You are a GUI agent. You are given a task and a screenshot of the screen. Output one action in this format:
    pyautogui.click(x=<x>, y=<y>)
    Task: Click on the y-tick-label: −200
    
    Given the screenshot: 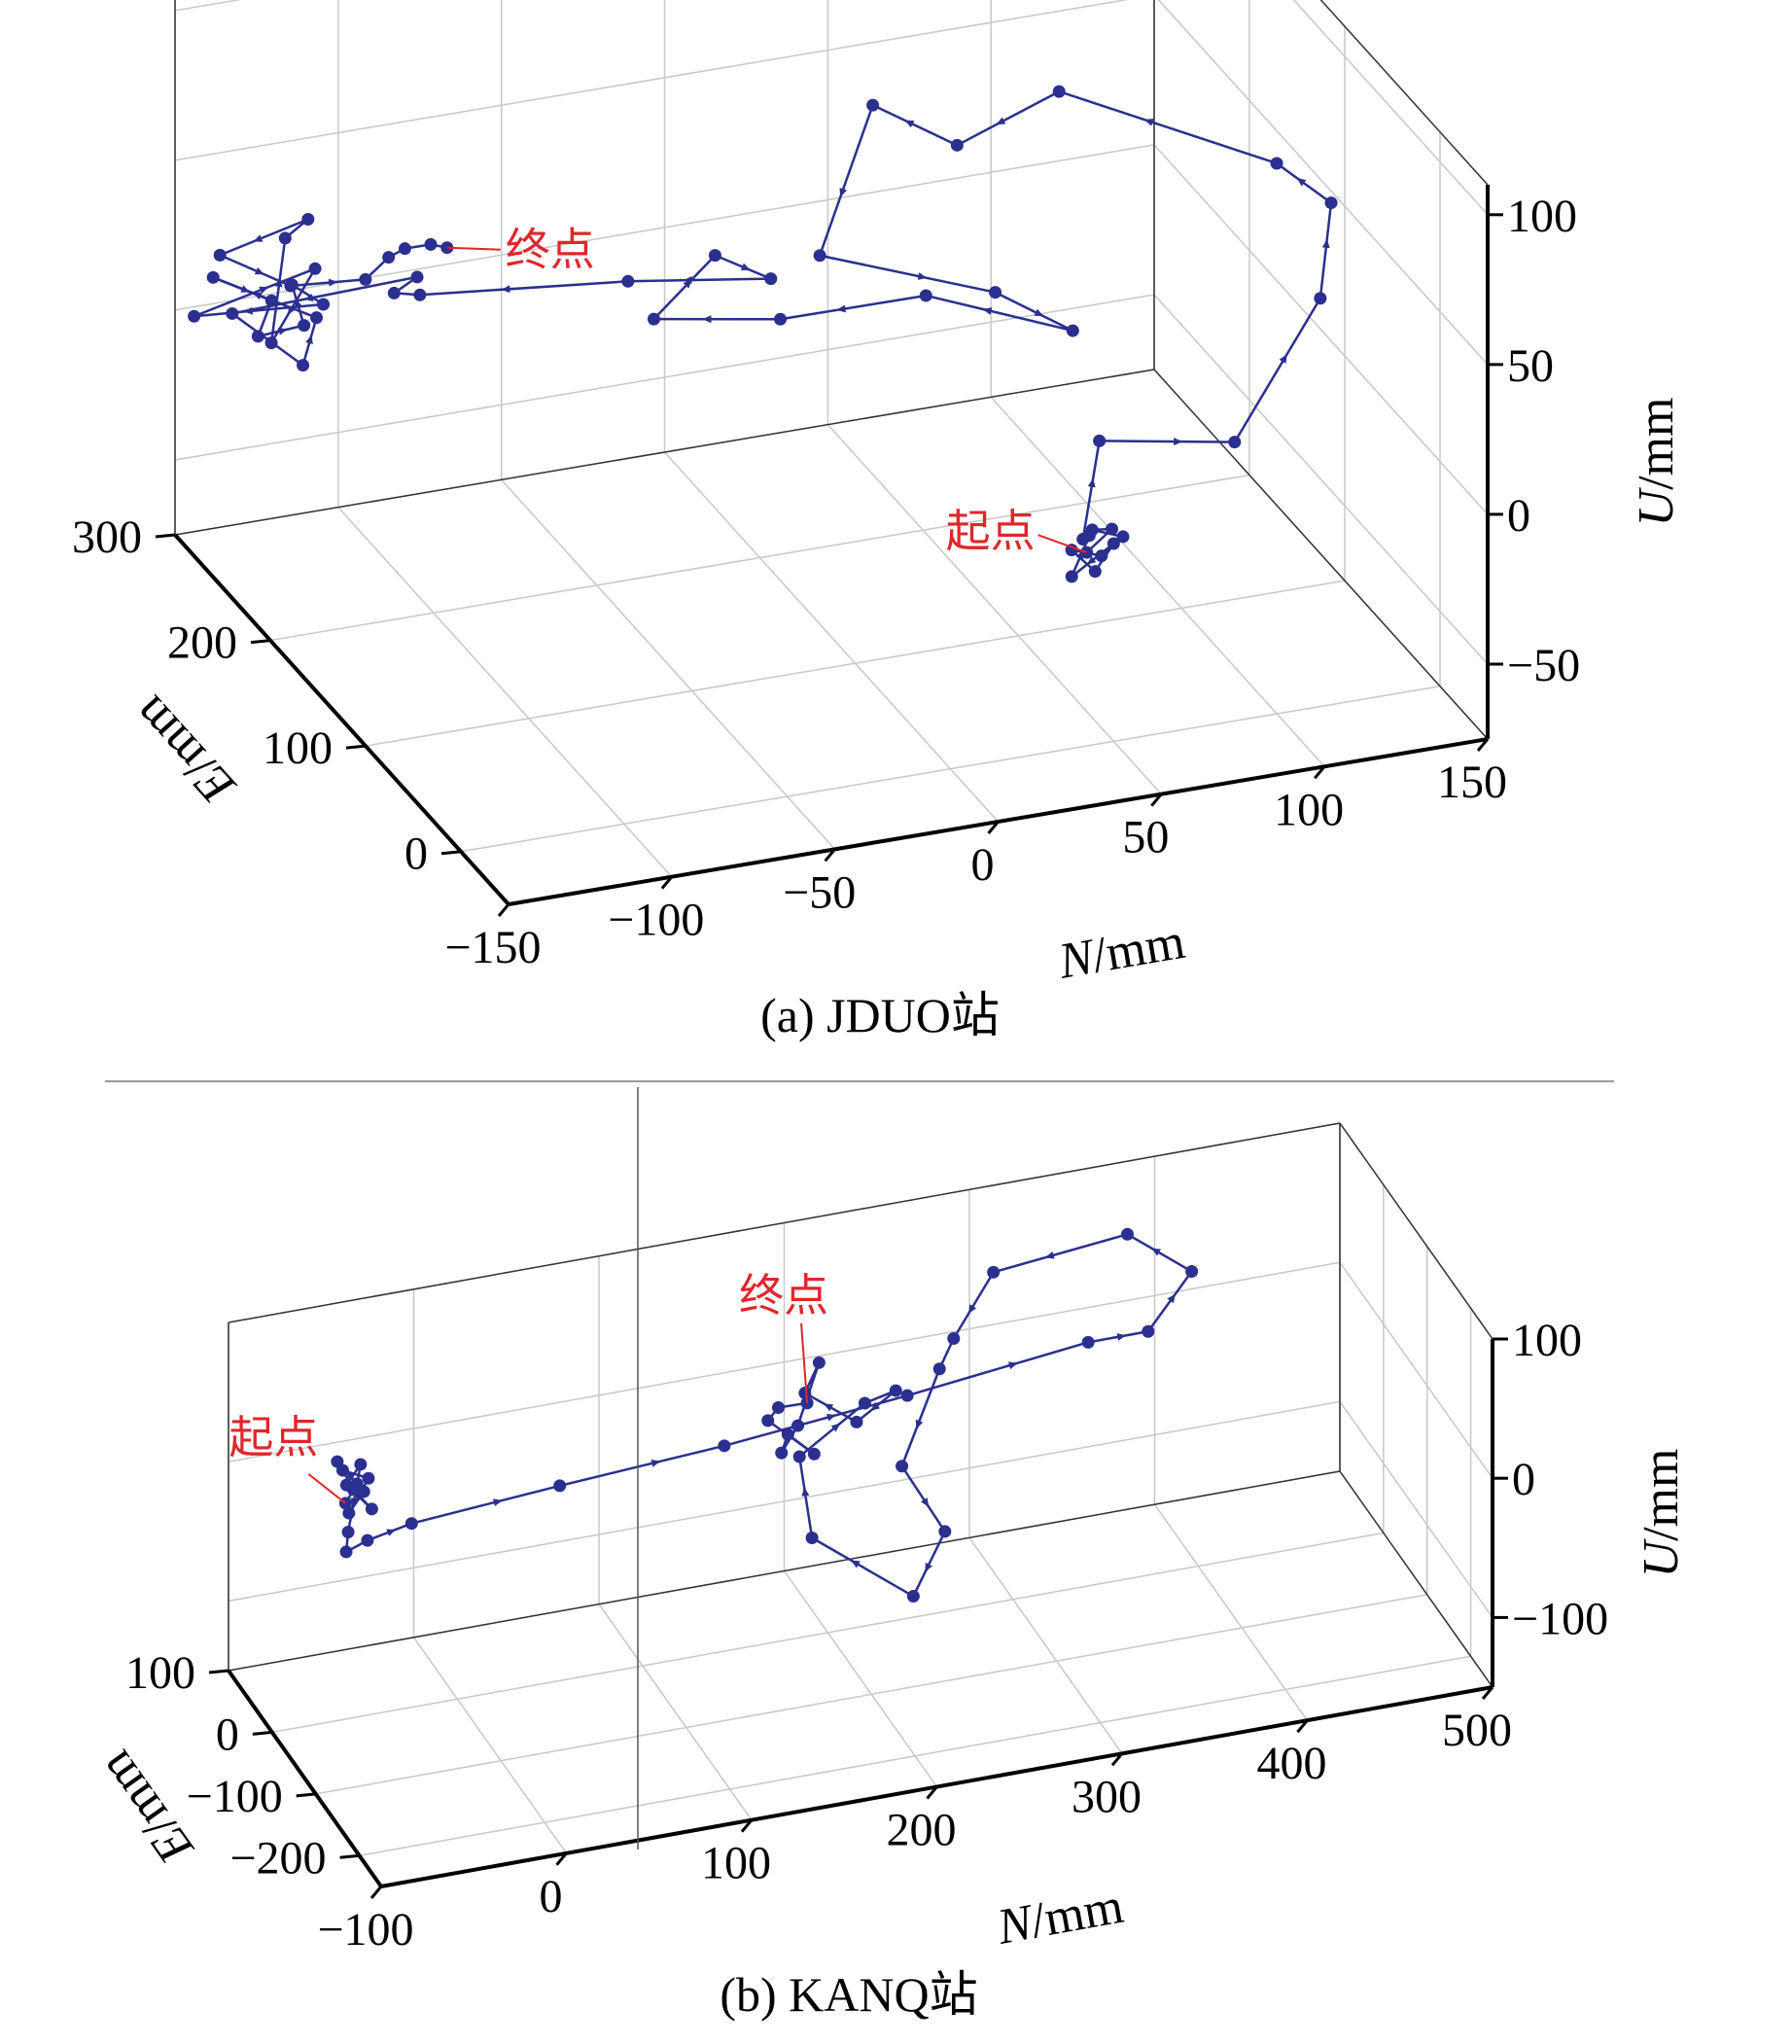 What is the action you would take?
    pyautogui.click(x=277, y=1858)
    